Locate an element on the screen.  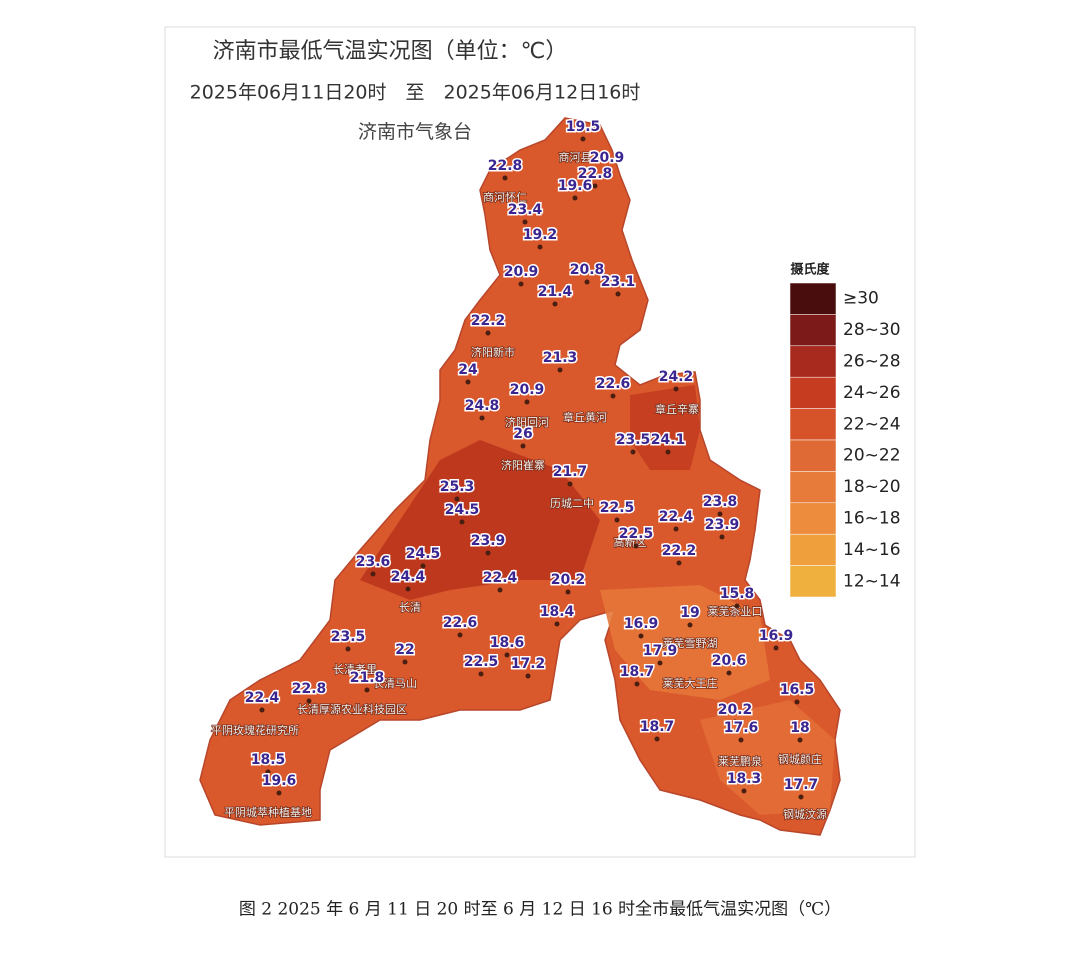
legend-label: 18~20 is located at coordinates (872, 487).